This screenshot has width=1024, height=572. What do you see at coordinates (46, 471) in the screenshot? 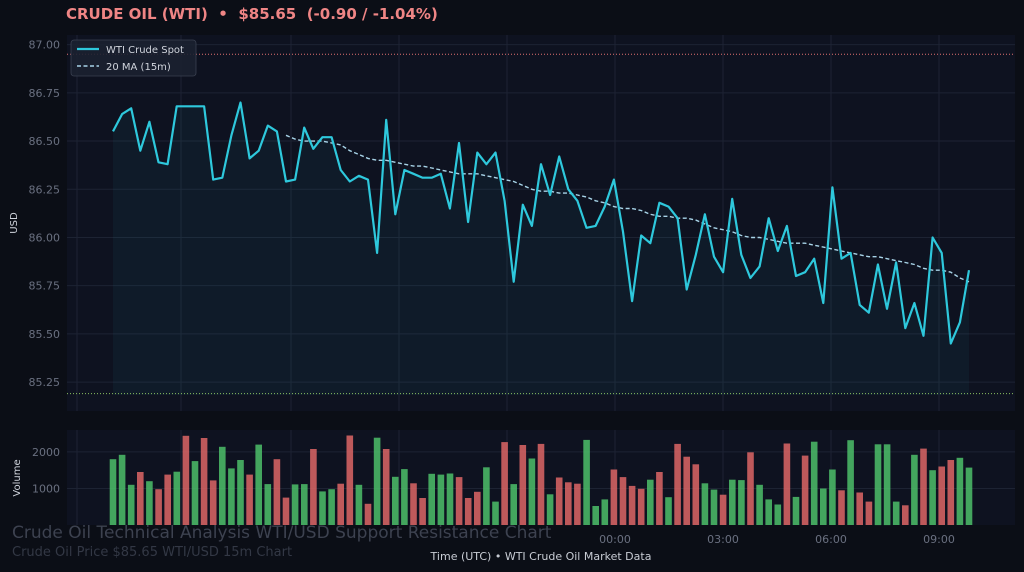
I see `volume-y-ticks: 1000 2000` at bounding box center [46, 471].